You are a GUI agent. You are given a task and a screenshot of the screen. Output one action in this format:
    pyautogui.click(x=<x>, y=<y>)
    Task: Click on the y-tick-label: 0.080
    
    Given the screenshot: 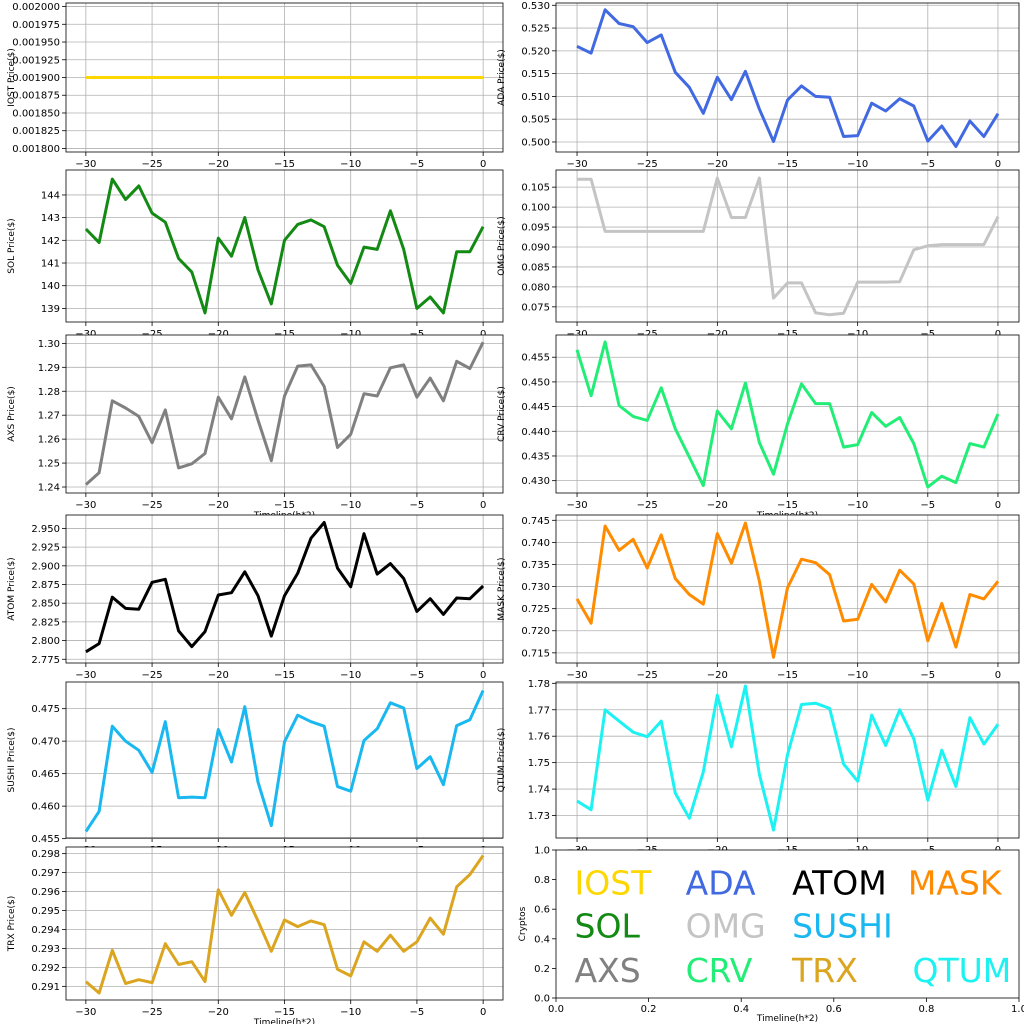 What is the action you would take?
    pyautogui.click(x=535, y=287)
    